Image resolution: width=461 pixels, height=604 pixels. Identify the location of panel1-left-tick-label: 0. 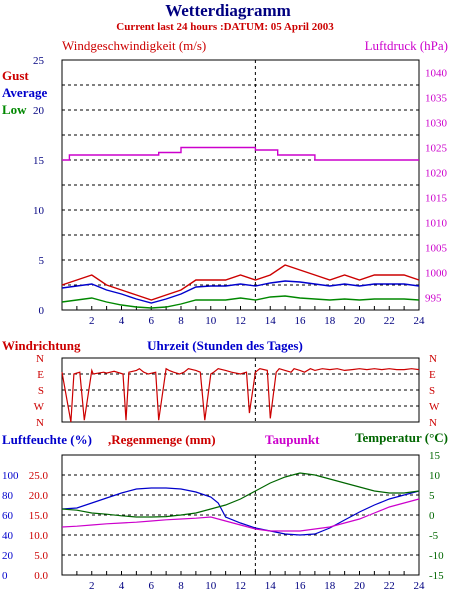
(42, 311).